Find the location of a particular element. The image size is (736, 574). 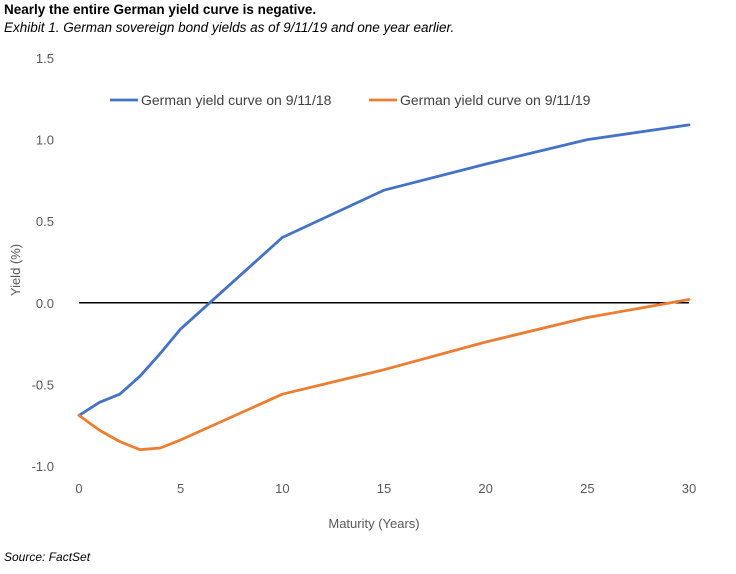

x-tick-label: 5 is located at coordinates (180, 488).